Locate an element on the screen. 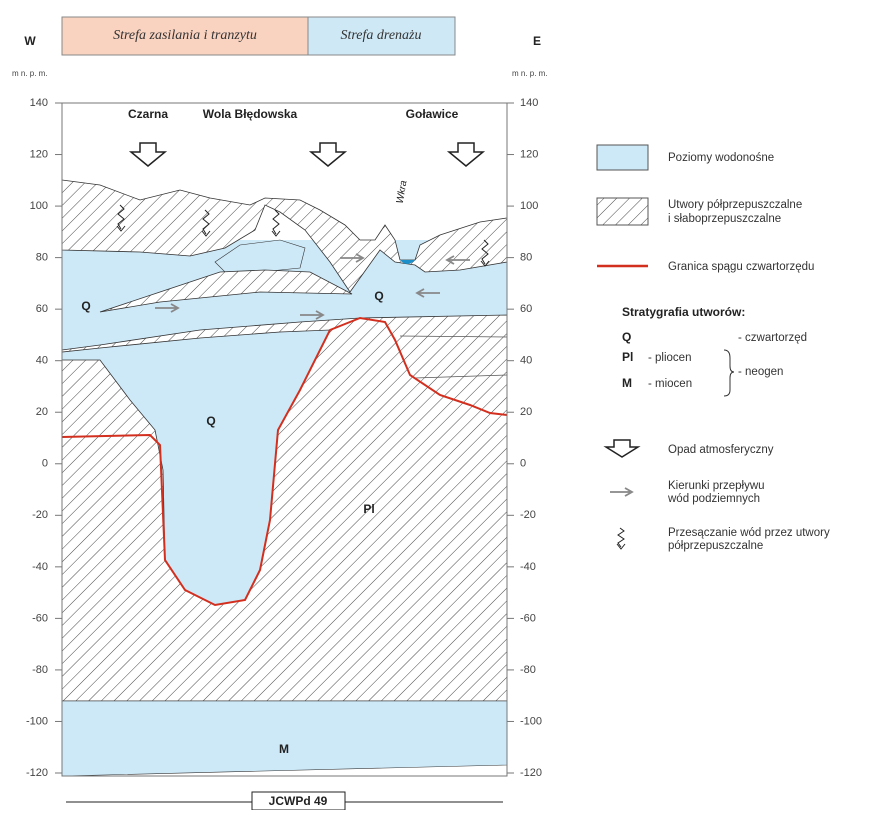  legend-symbol: Q is located at coordinates (626, 337).